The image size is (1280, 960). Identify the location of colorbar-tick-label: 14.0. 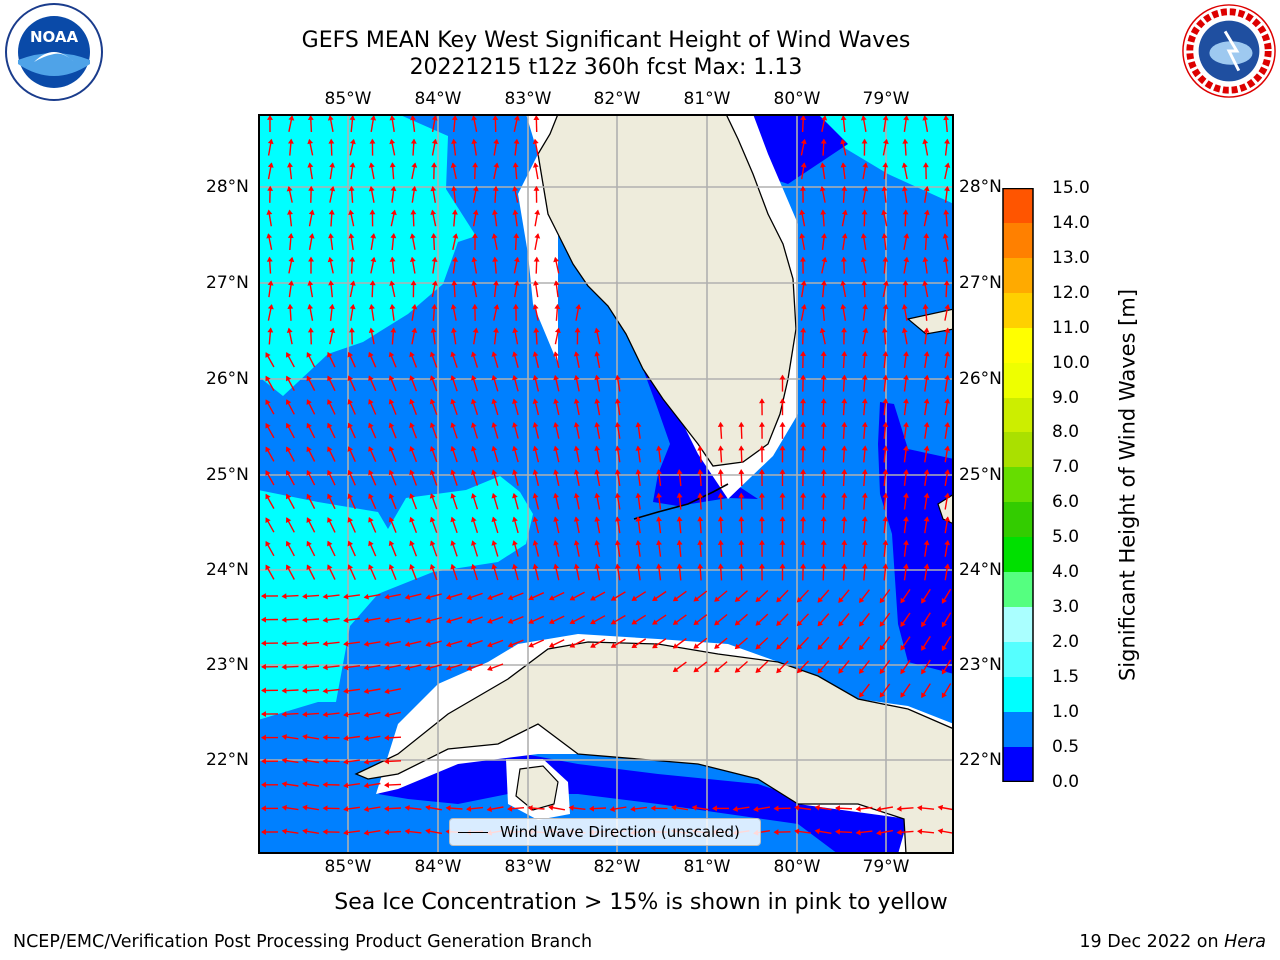
(1071, 223).